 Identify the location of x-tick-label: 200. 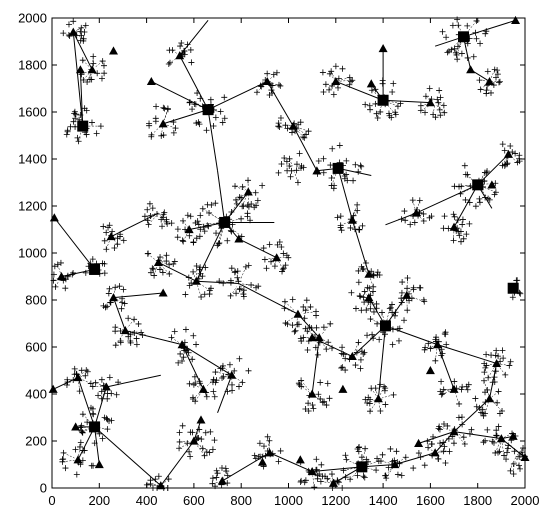
(99, 500).